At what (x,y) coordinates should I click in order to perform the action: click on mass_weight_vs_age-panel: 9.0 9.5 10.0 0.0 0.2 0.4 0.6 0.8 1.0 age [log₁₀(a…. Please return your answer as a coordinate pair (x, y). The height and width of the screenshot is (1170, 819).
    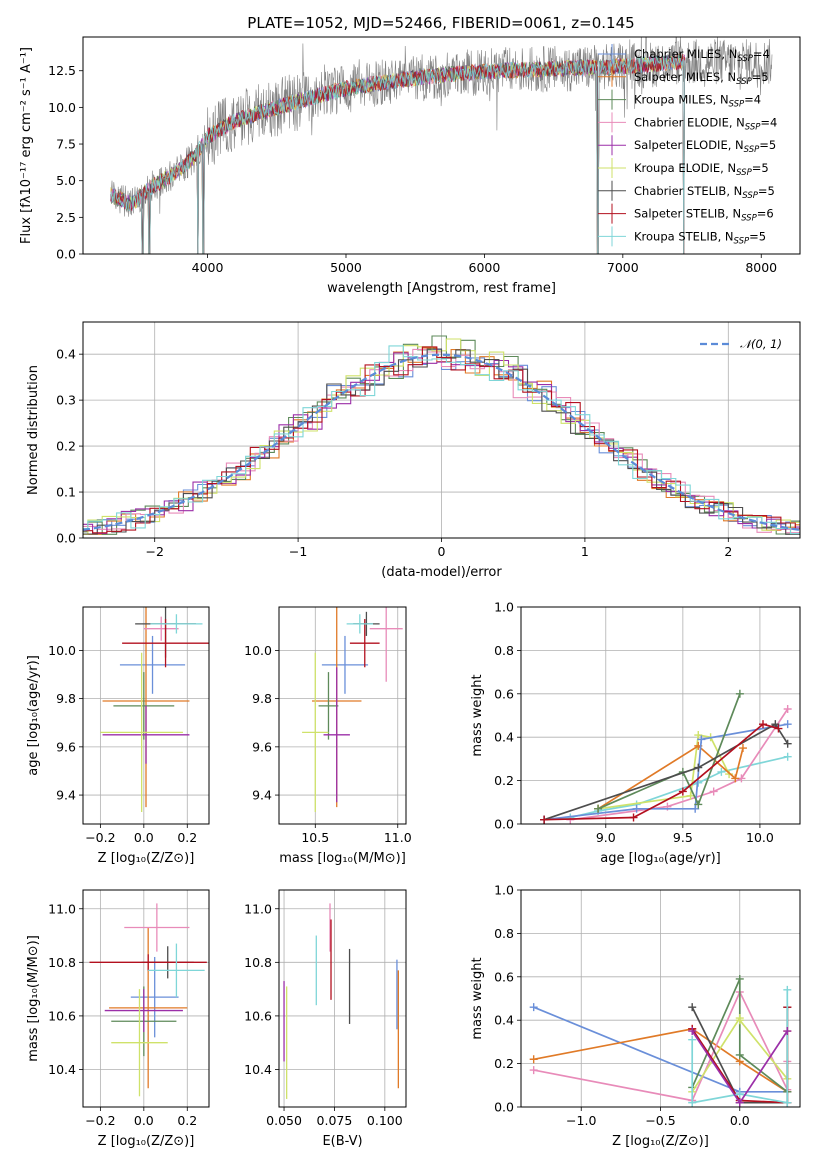
    Looking at the image, I should click on (635, 733).